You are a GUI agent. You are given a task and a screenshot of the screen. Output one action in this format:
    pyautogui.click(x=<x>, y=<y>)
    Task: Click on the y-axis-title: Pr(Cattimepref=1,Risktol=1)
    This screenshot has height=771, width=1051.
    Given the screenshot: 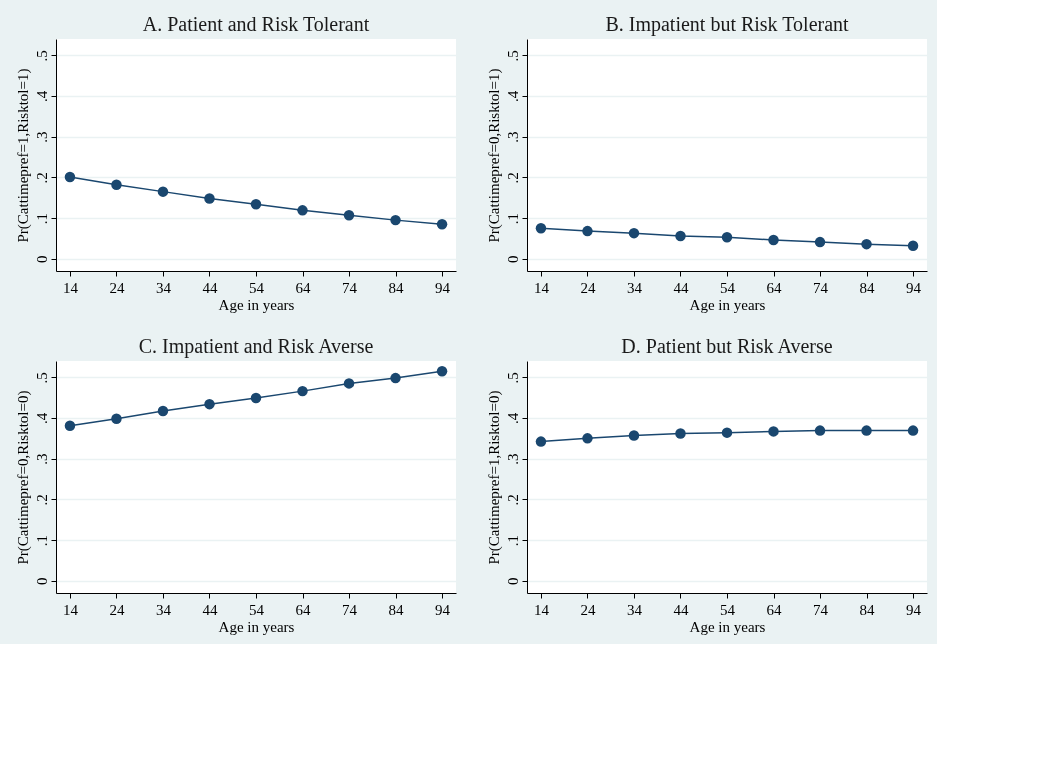 What is the action you would take?
    pyautogui.click(x=23, y=155)
    